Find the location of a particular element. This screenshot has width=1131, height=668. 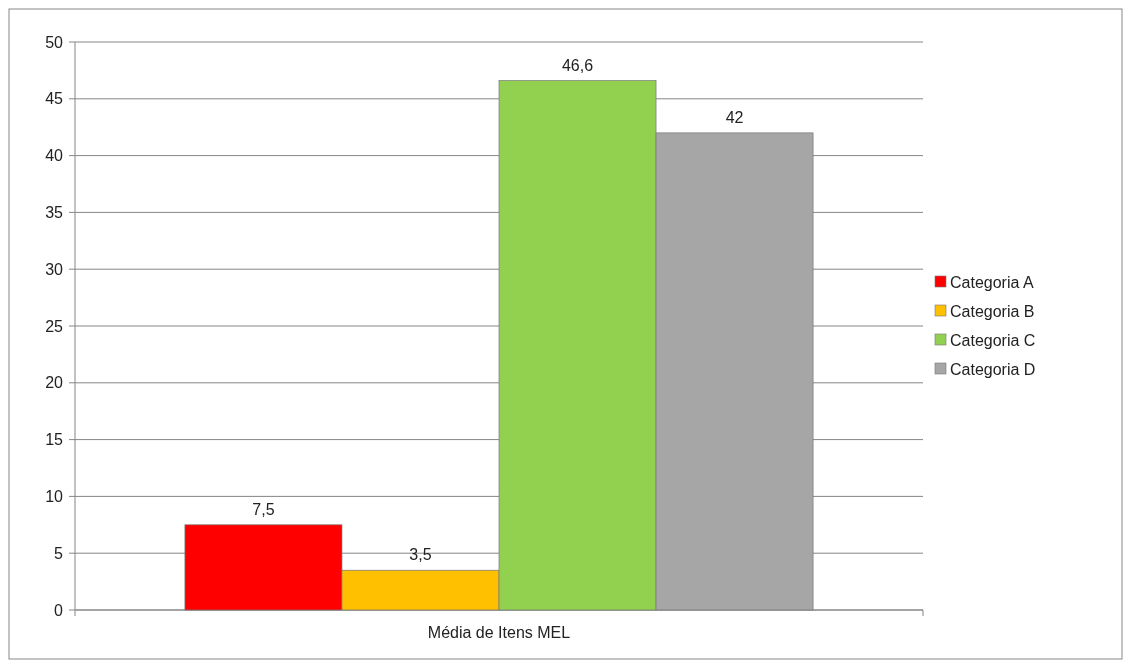

y-tick-label: 50 is located at coordinates (54, 42).